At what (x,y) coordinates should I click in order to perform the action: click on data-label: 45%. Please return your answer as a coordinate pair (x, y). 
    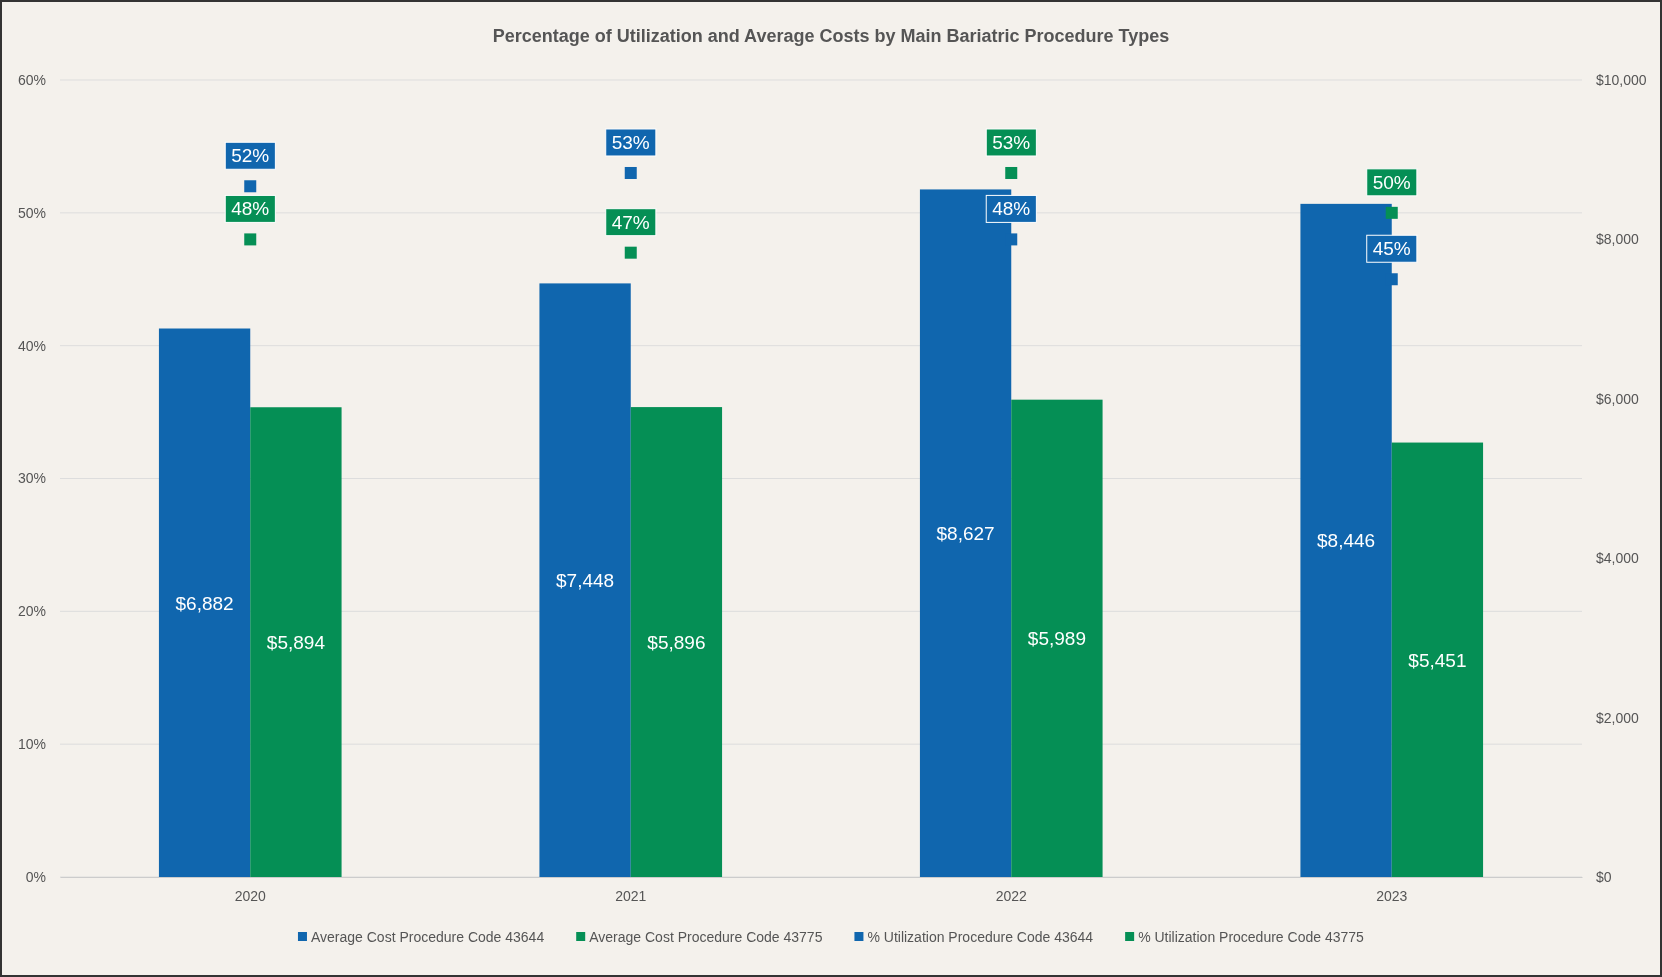
    Looking at the image, I should click on (1391, 249).